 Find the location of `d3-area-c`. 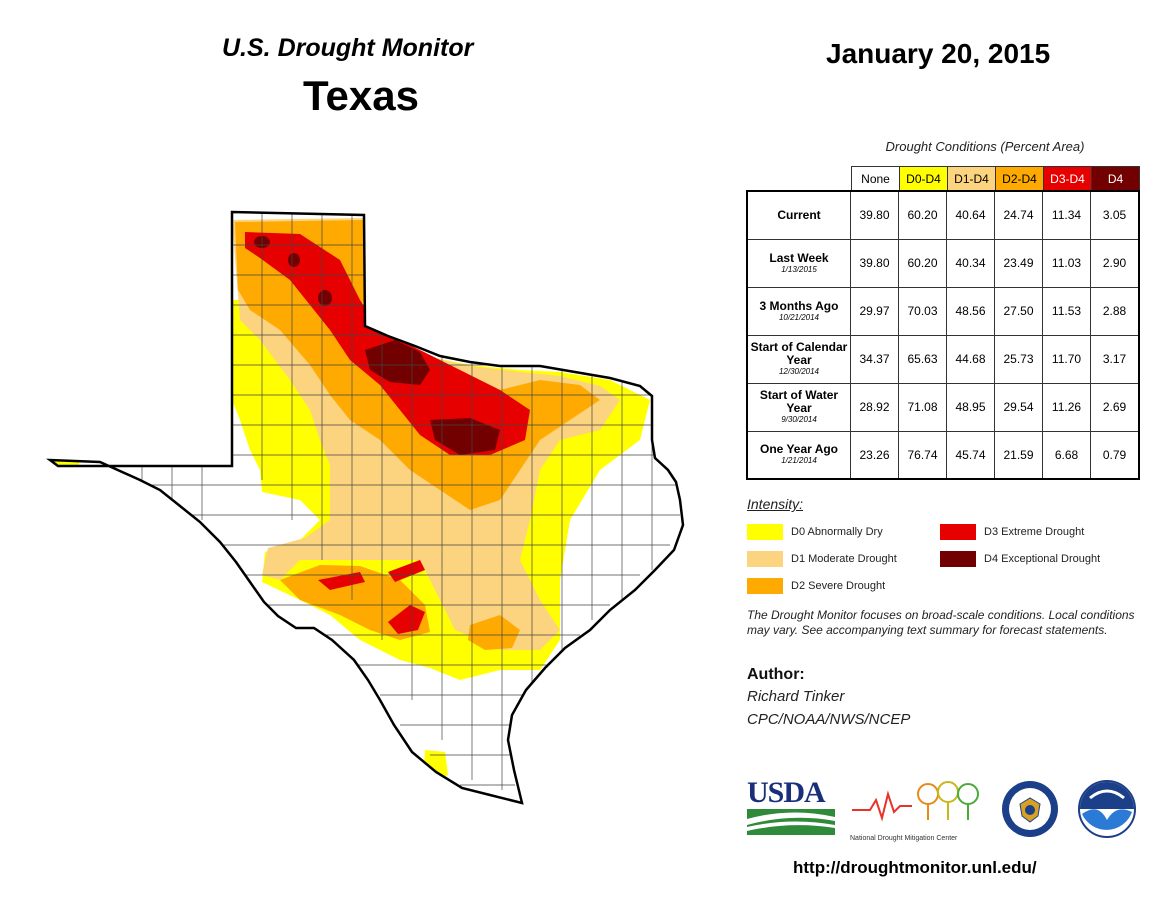

d3-area-c is located at coordinates (406, 619).